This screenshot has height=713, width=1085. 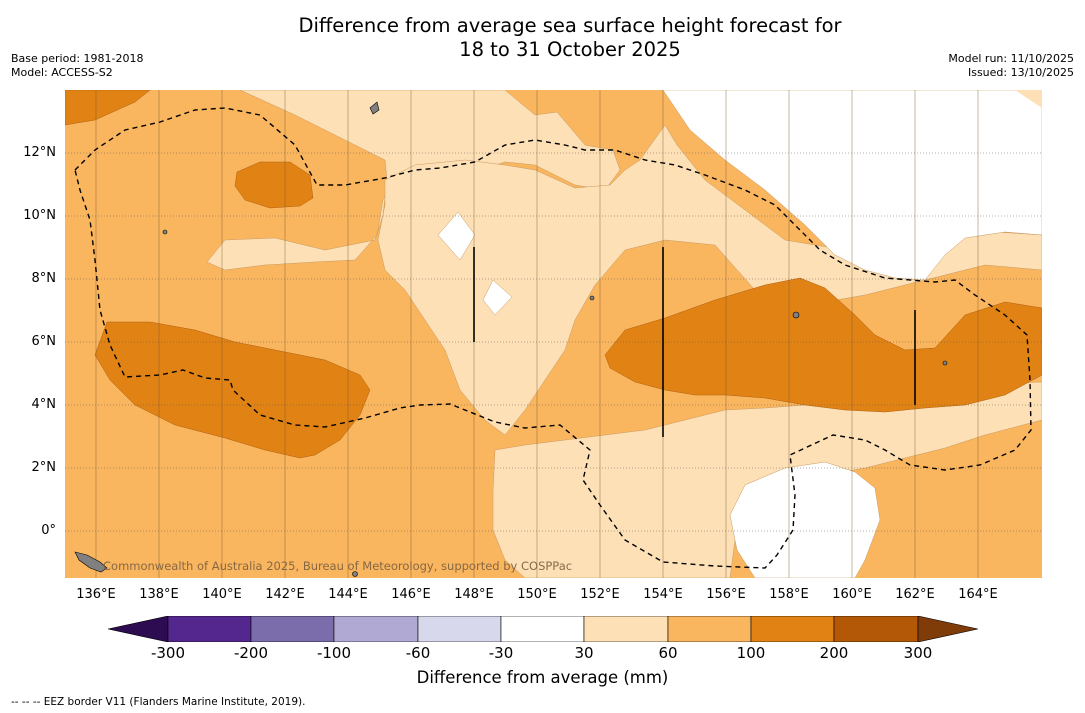 What do you see at coordinates (945, 363) in the screenshot?
I see `island-kosrae` at bounding box center [945, 363].